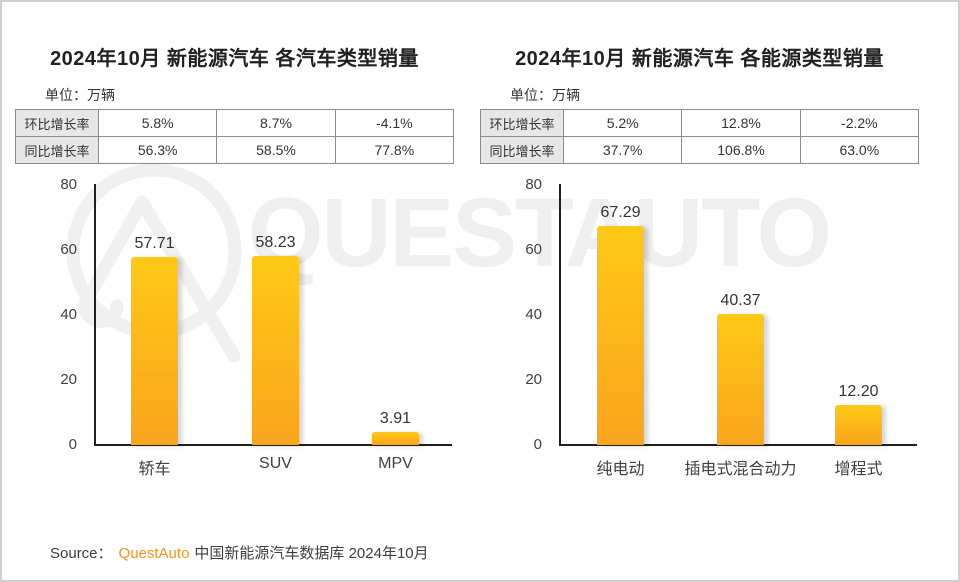 The image size is (960, 582). What do you see at coordinates (395, 438) in the screenshot?
I see `bar-mpv` at bounding box center [395, 438].